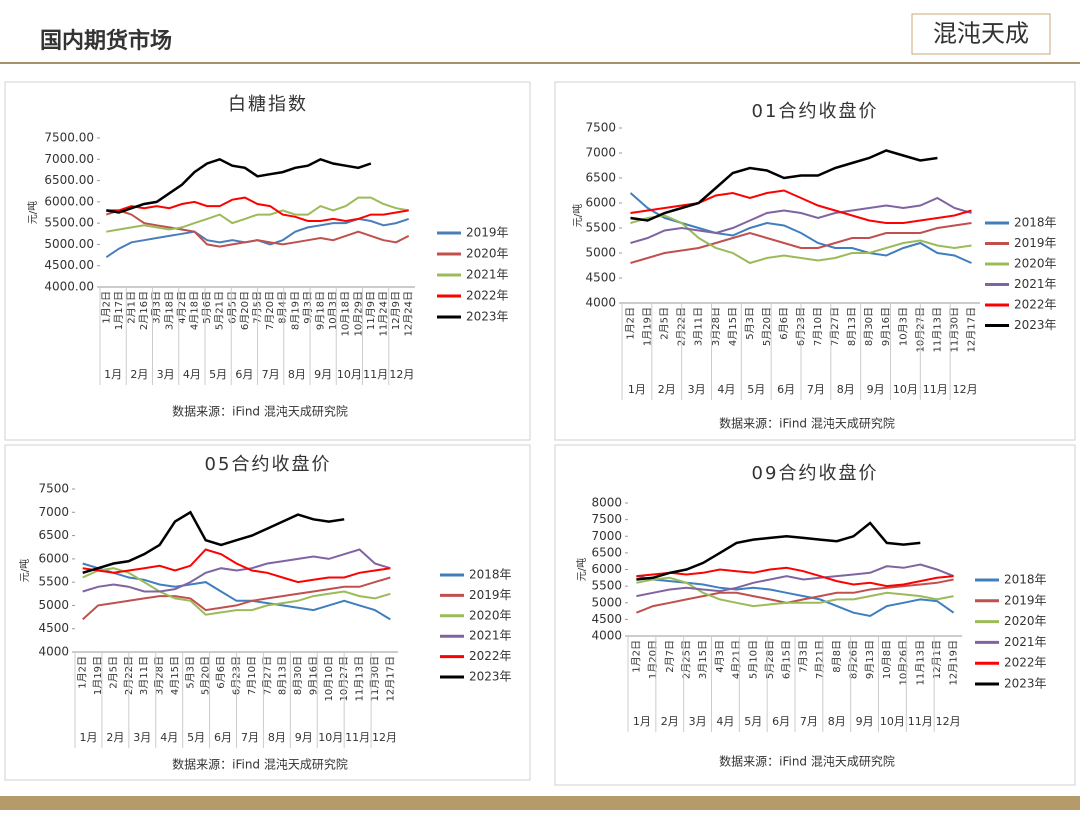  I want to click on y-tick-label: 7000, so click(53, 512).